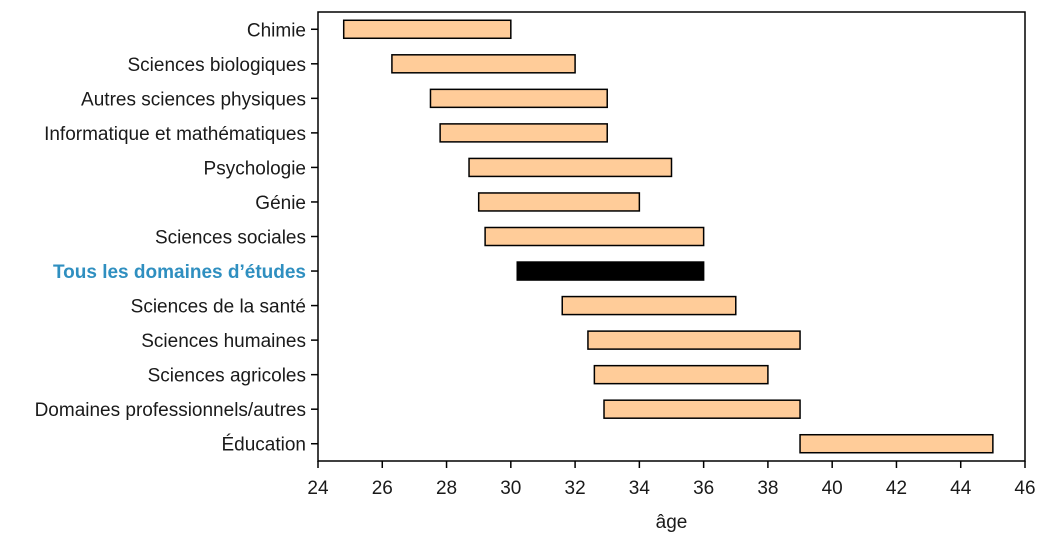 Image resolution: width=1055 pixels, height=542 pixels. I want to click on category-label: Tous les domaines d’études, so click(179, 272).